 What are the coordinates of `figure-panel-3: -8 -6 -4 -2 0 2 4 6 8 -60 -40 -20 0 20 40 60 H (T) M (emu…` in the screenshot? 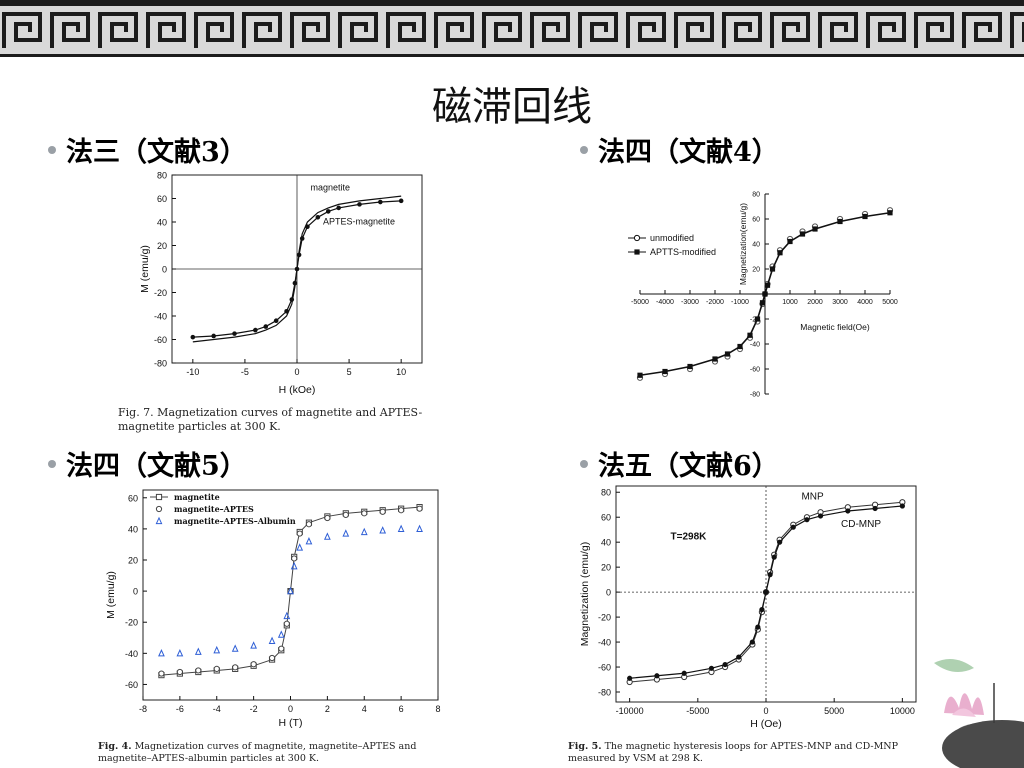 It's located at (273, 609).